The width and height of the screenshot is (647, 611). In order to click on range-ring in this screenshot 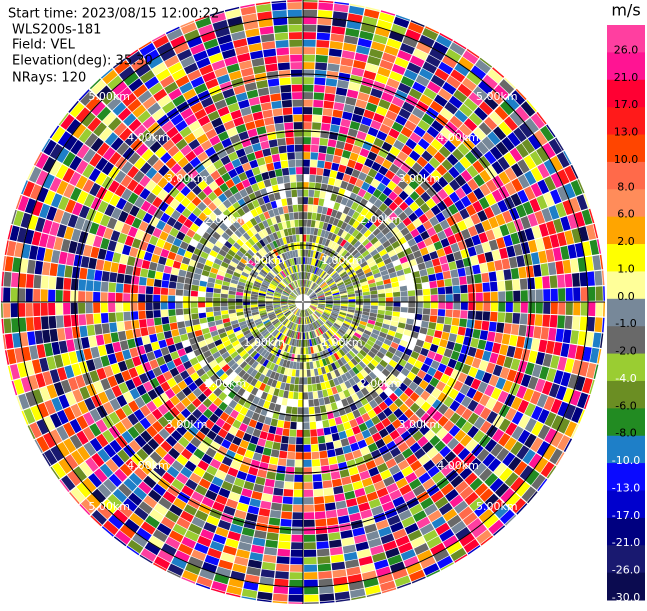, I will do `click(303, 302)`.